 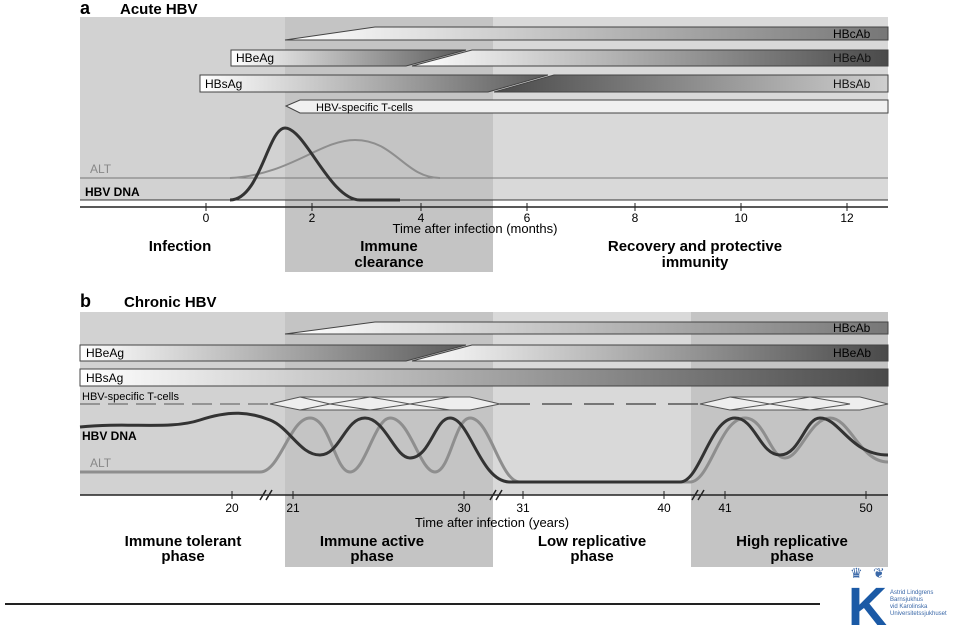 I want to click on label-b-hbeag: HBeAg, so click(x=105, y=353).